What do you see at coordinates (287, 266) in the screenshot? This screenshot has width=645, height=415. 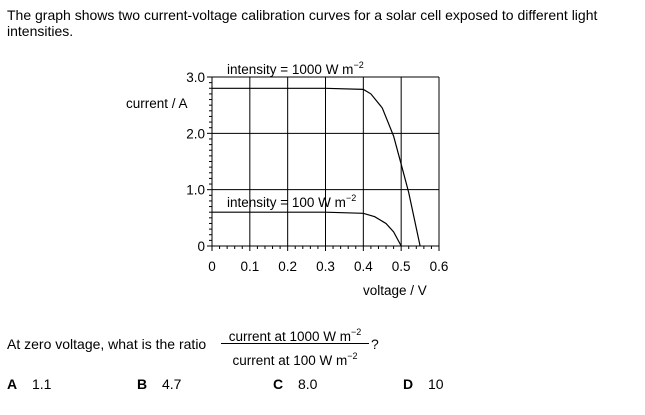 I see `x-tick-label: 0.2` at bounding box center [287, 266].